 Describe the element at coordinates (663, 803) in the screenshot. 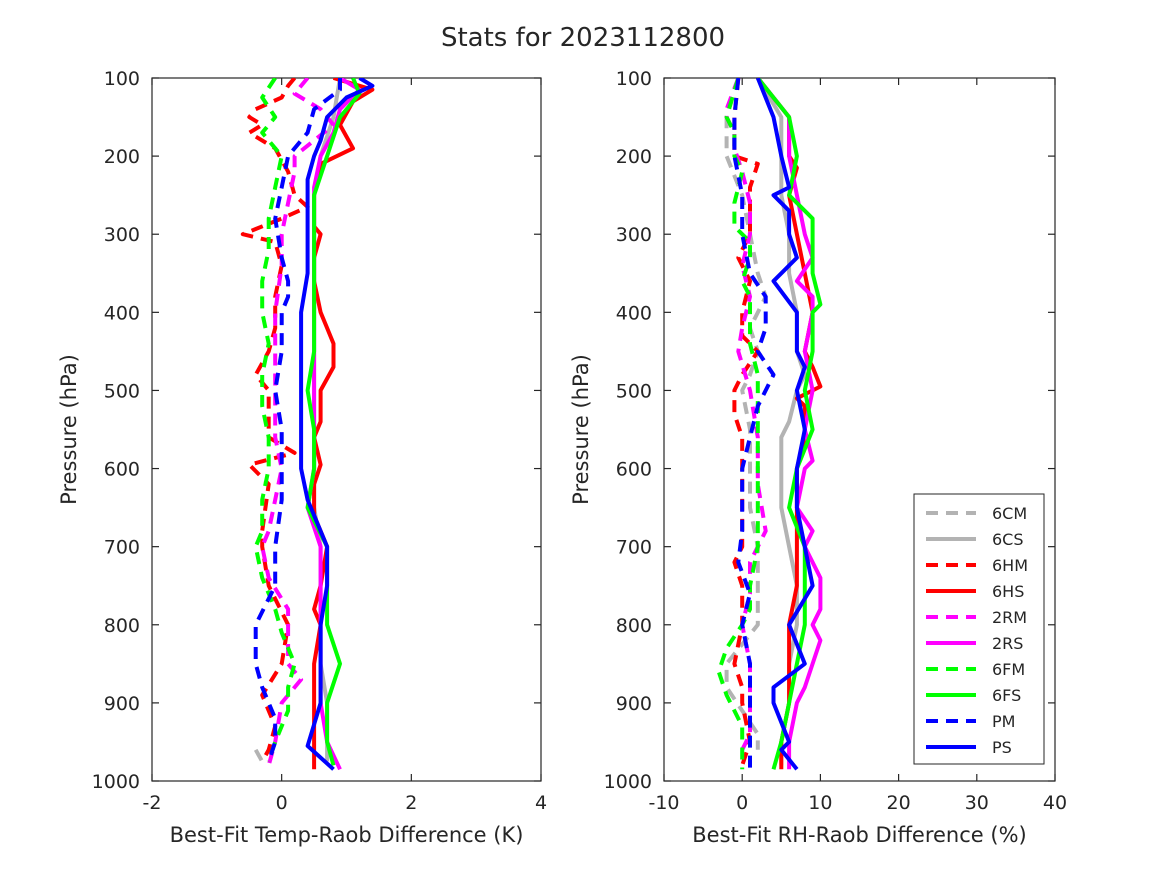

I see `x-tick-label: -10` at that location.